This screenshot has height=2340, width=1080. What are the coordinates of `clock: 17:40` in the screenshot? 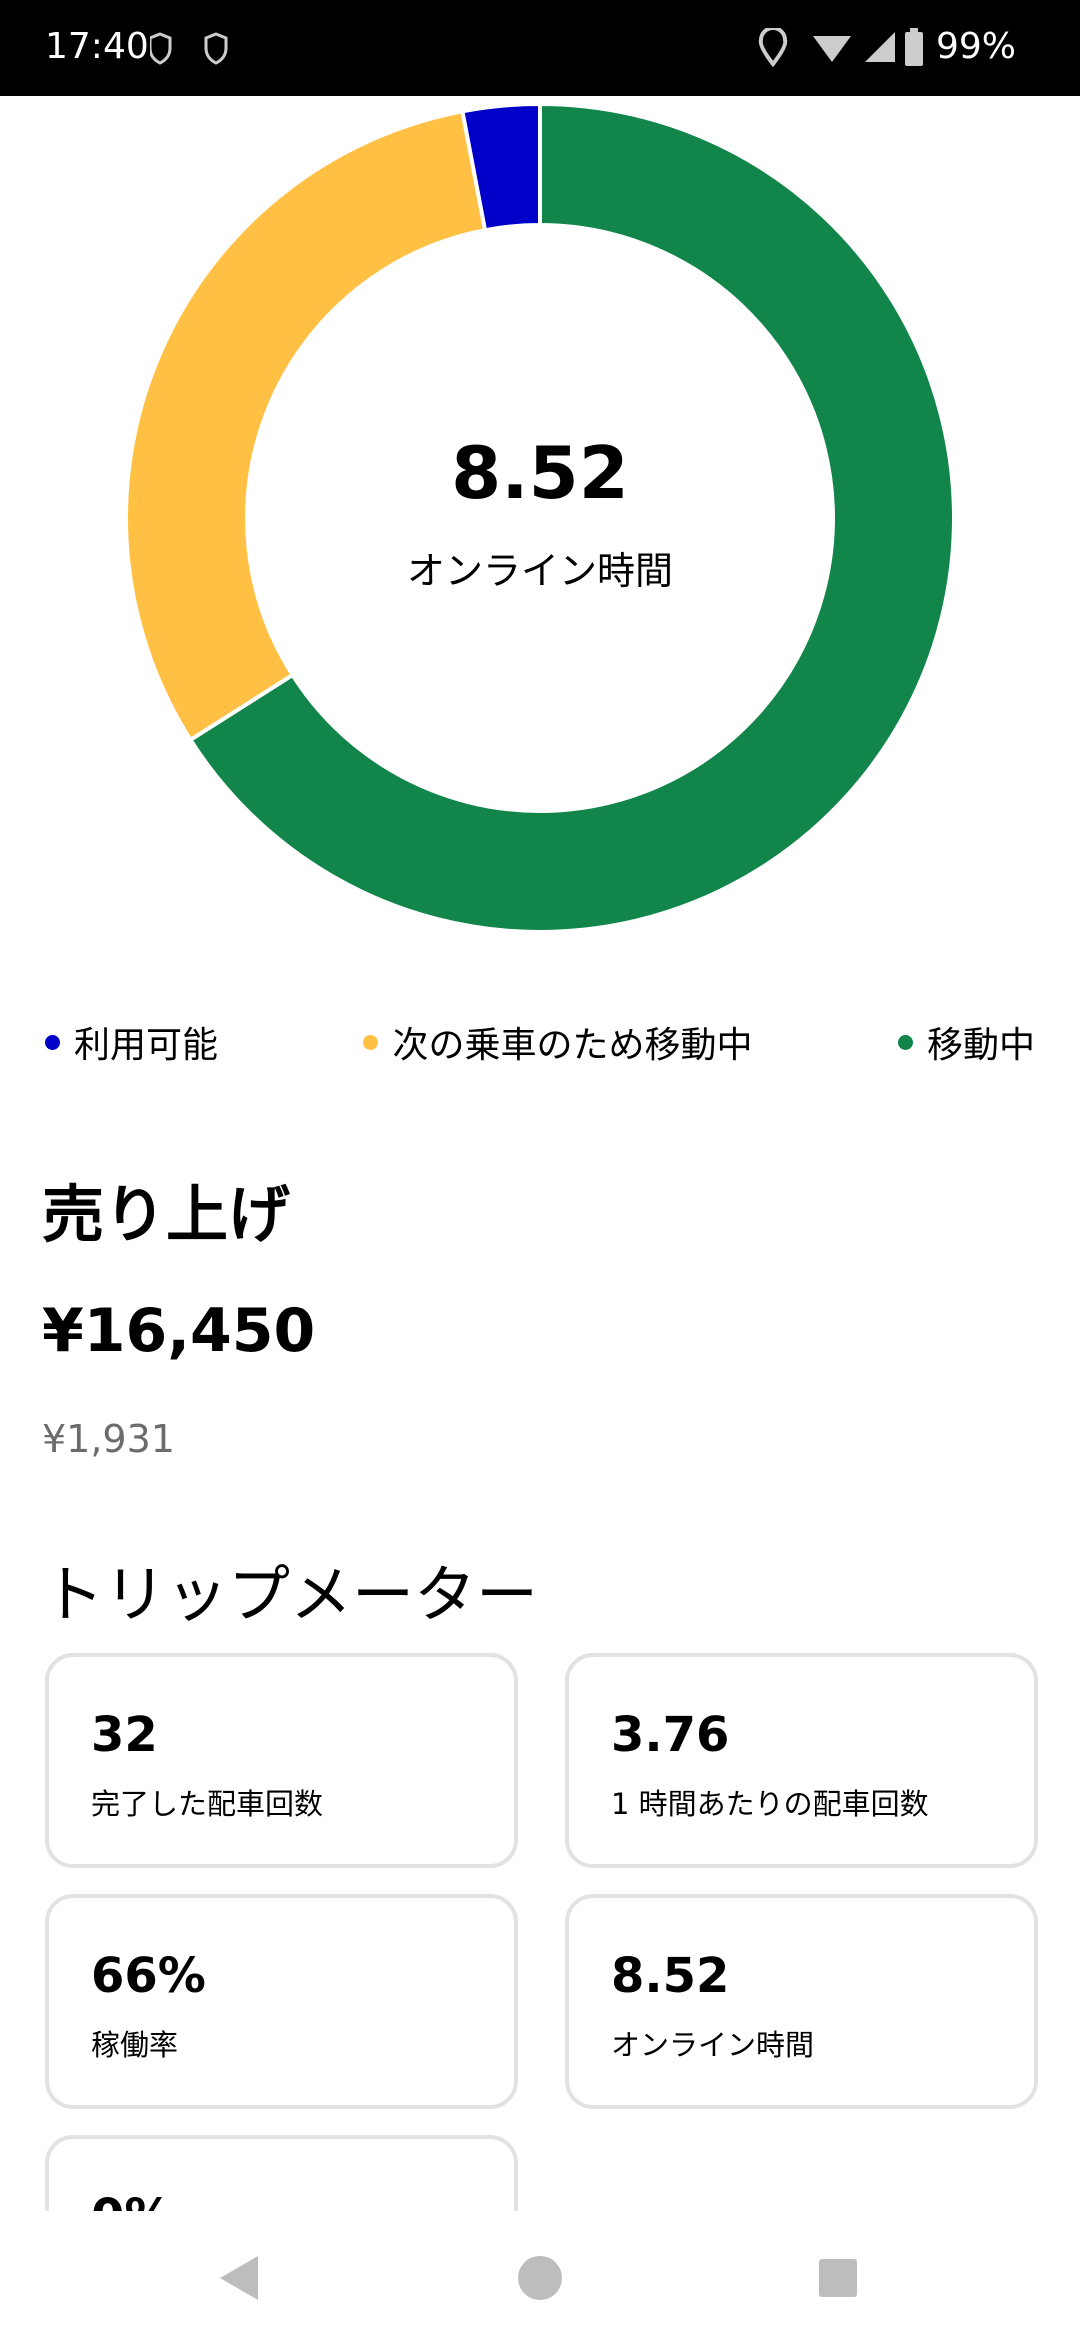 It's located at (97, 46).